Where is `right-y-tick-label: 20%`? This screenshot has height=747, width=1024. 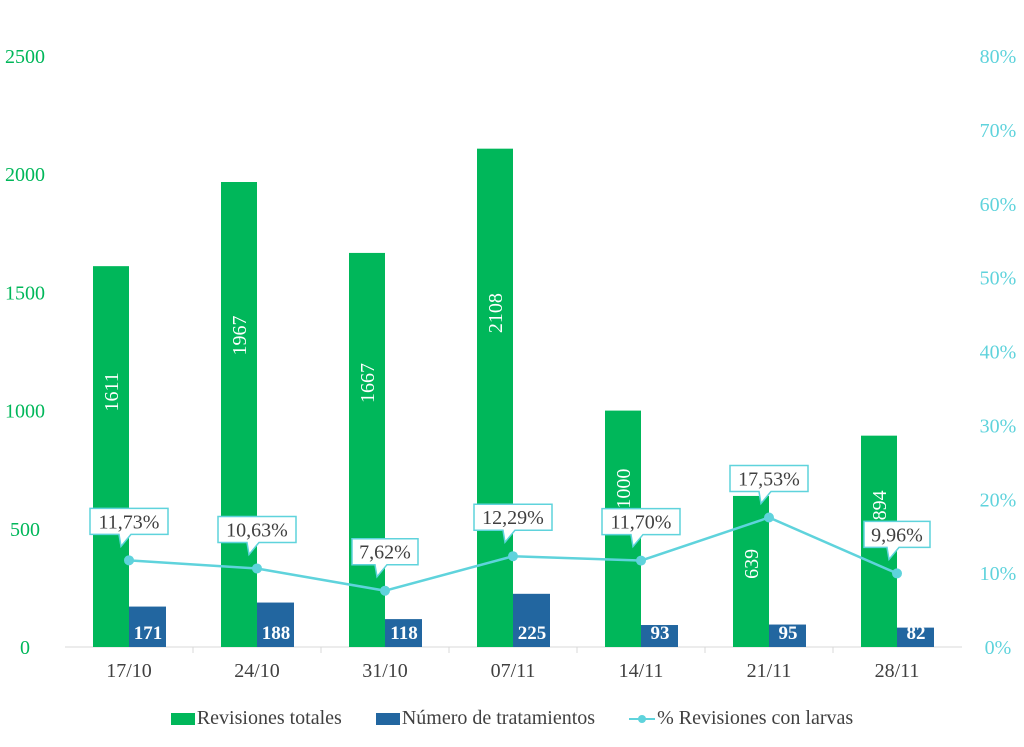
right-y-tick-label: 20% is located at coordinates (998, 500).